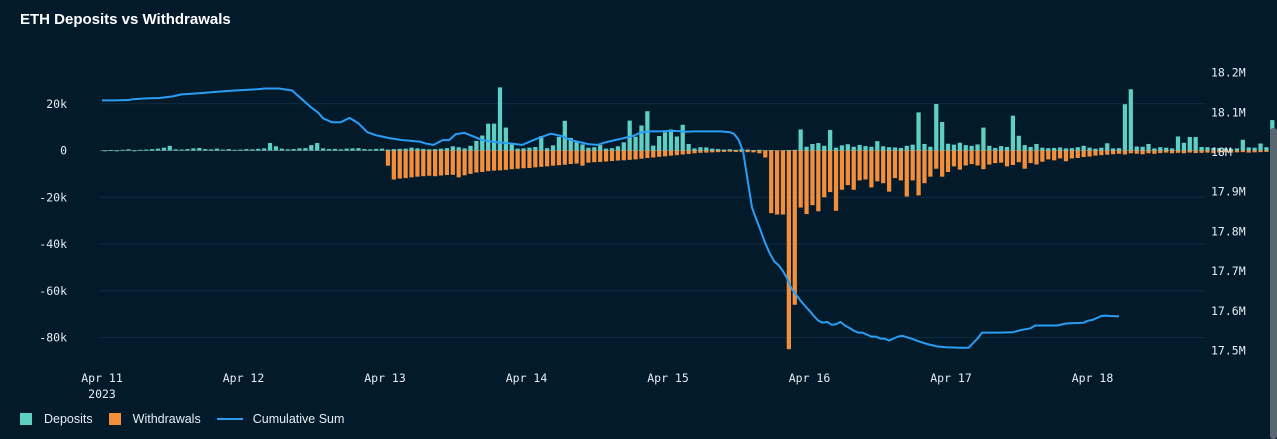 The image size is (1277, 439). Describe the element at coordinates (1273, 283) in the screenshot. I see `vertical-scrollbar` at that location.